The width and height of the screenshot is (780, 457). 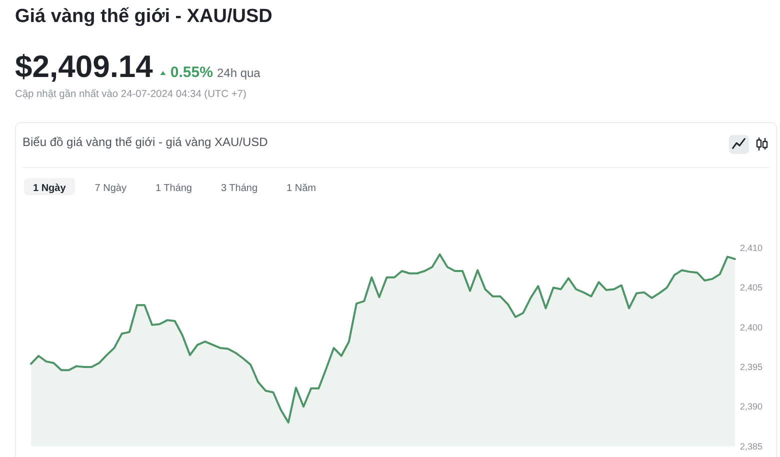 I want to click on y-tick-label: 2,410, so click(x=751, y=248).